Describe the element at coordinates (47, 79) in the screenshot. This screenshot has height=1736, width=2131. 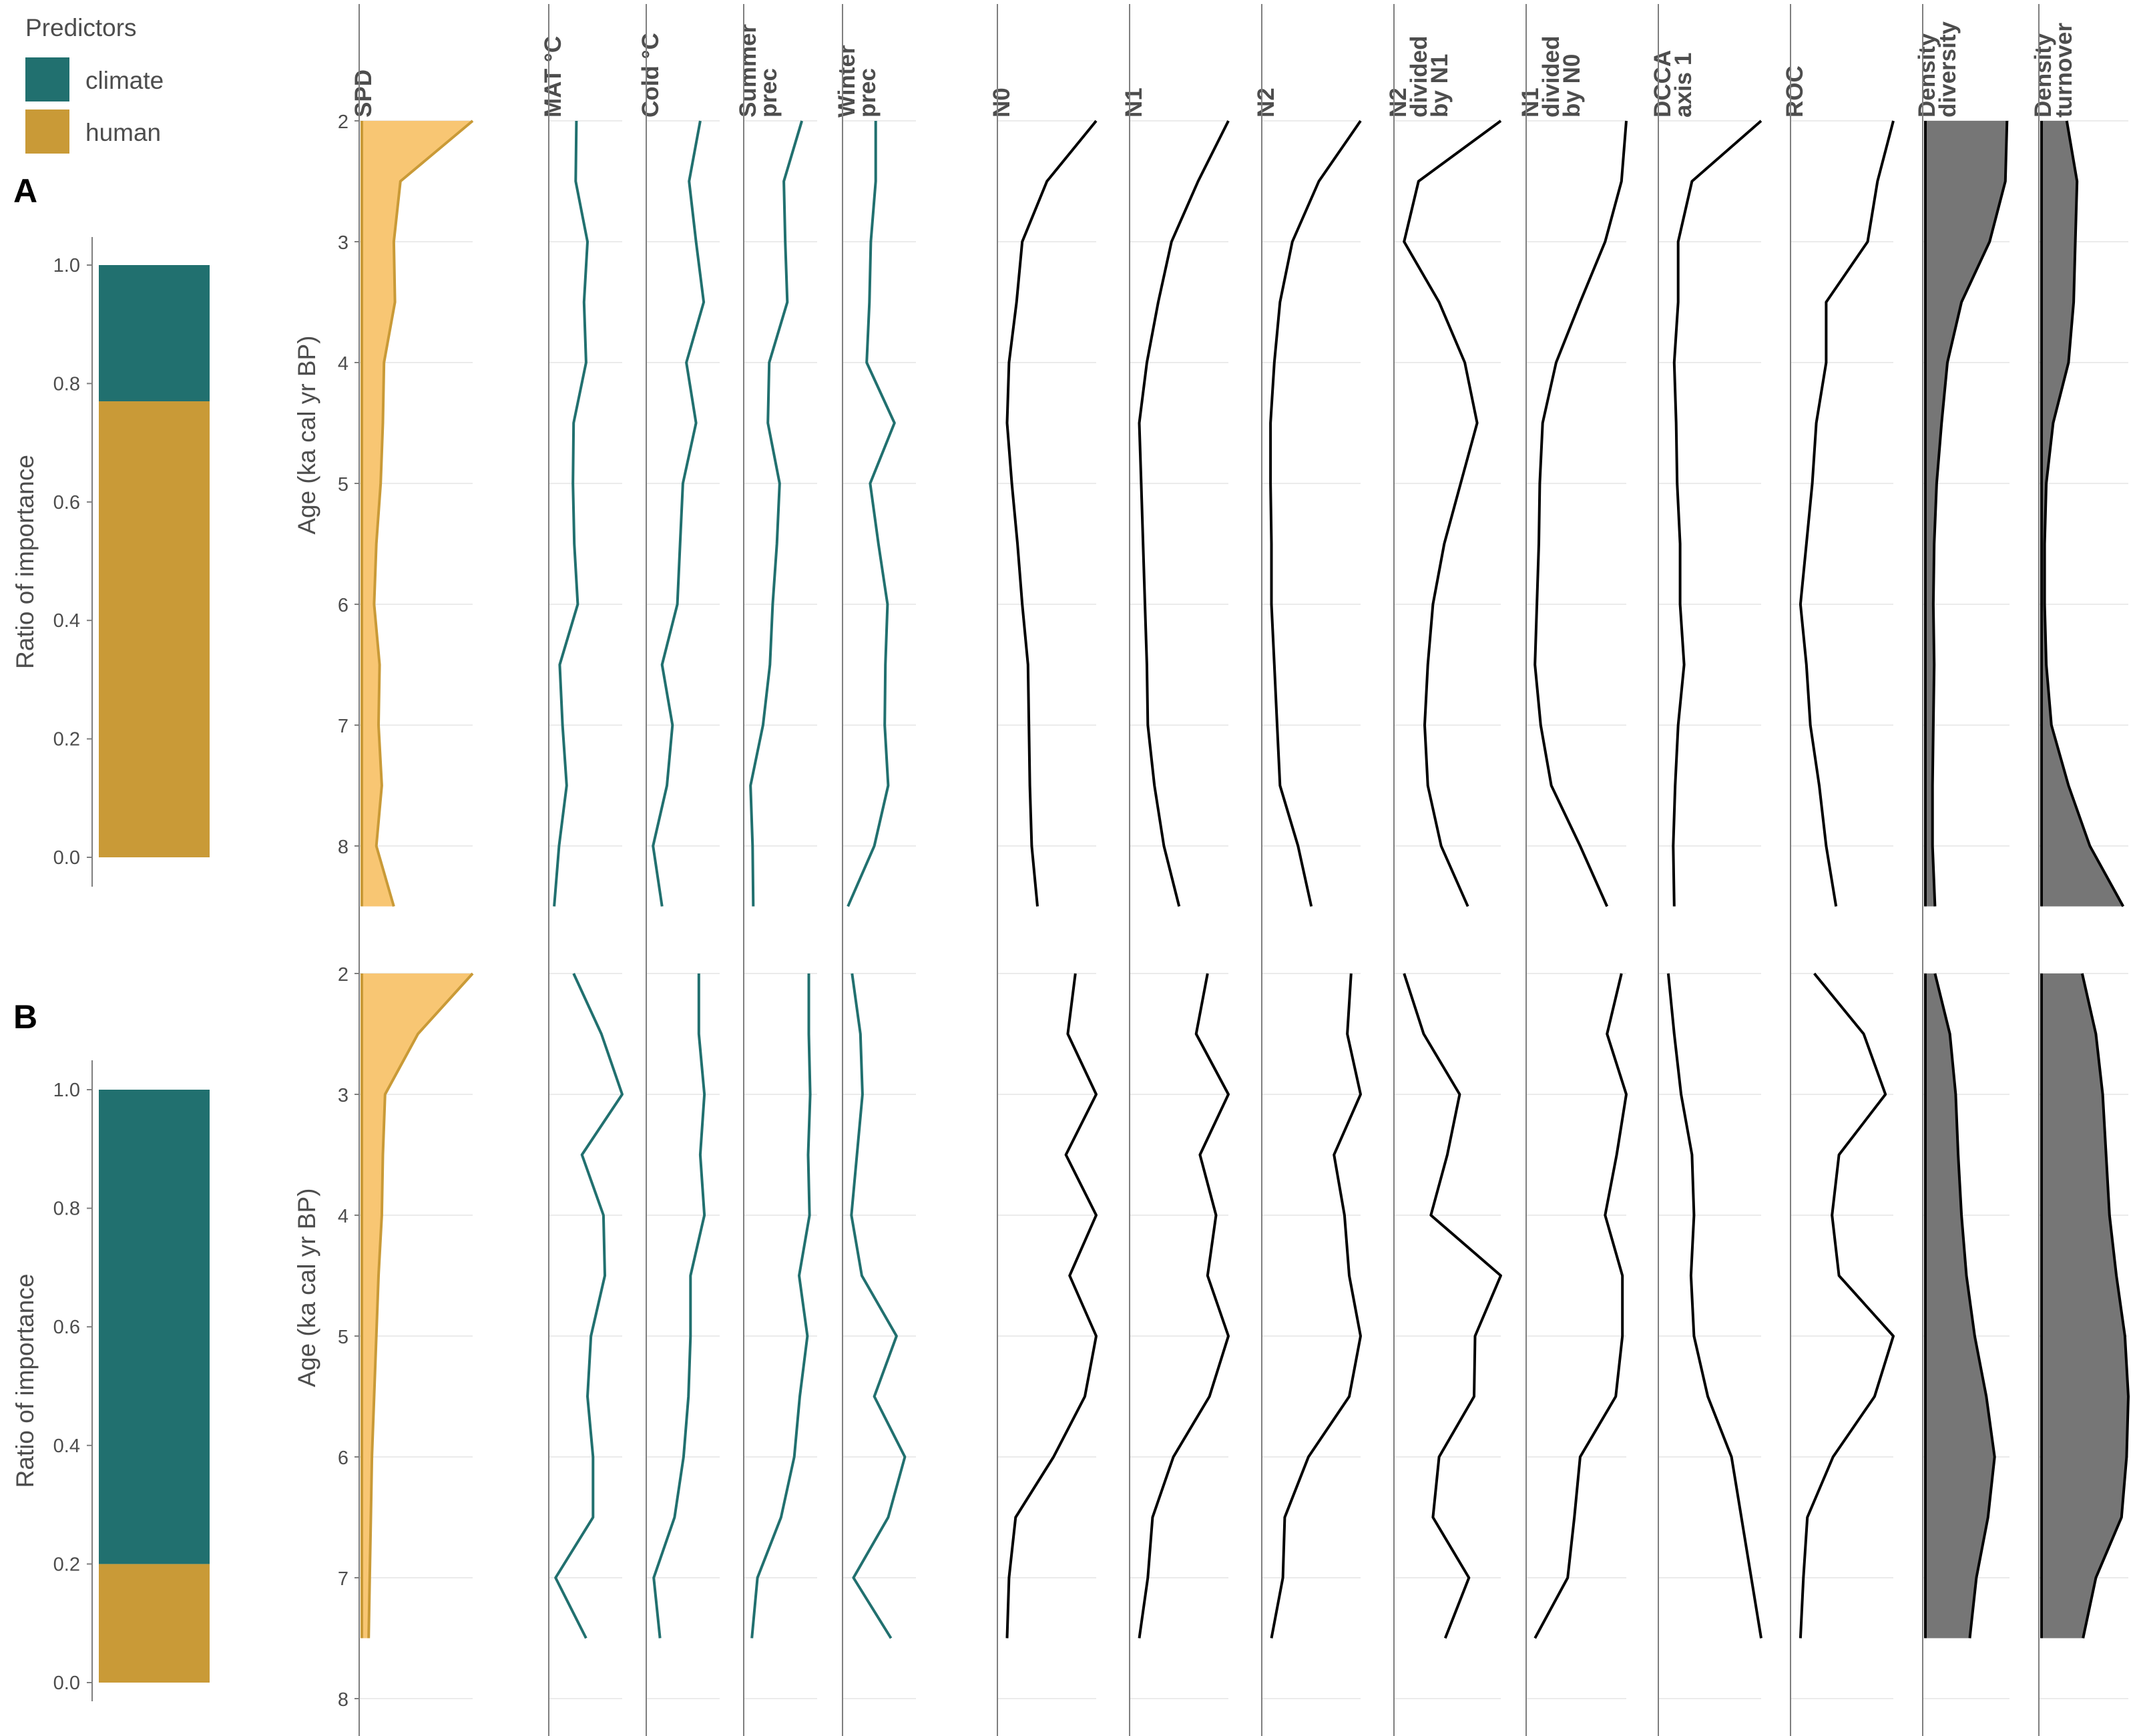
I see `legend-swatch-climate` at that location.